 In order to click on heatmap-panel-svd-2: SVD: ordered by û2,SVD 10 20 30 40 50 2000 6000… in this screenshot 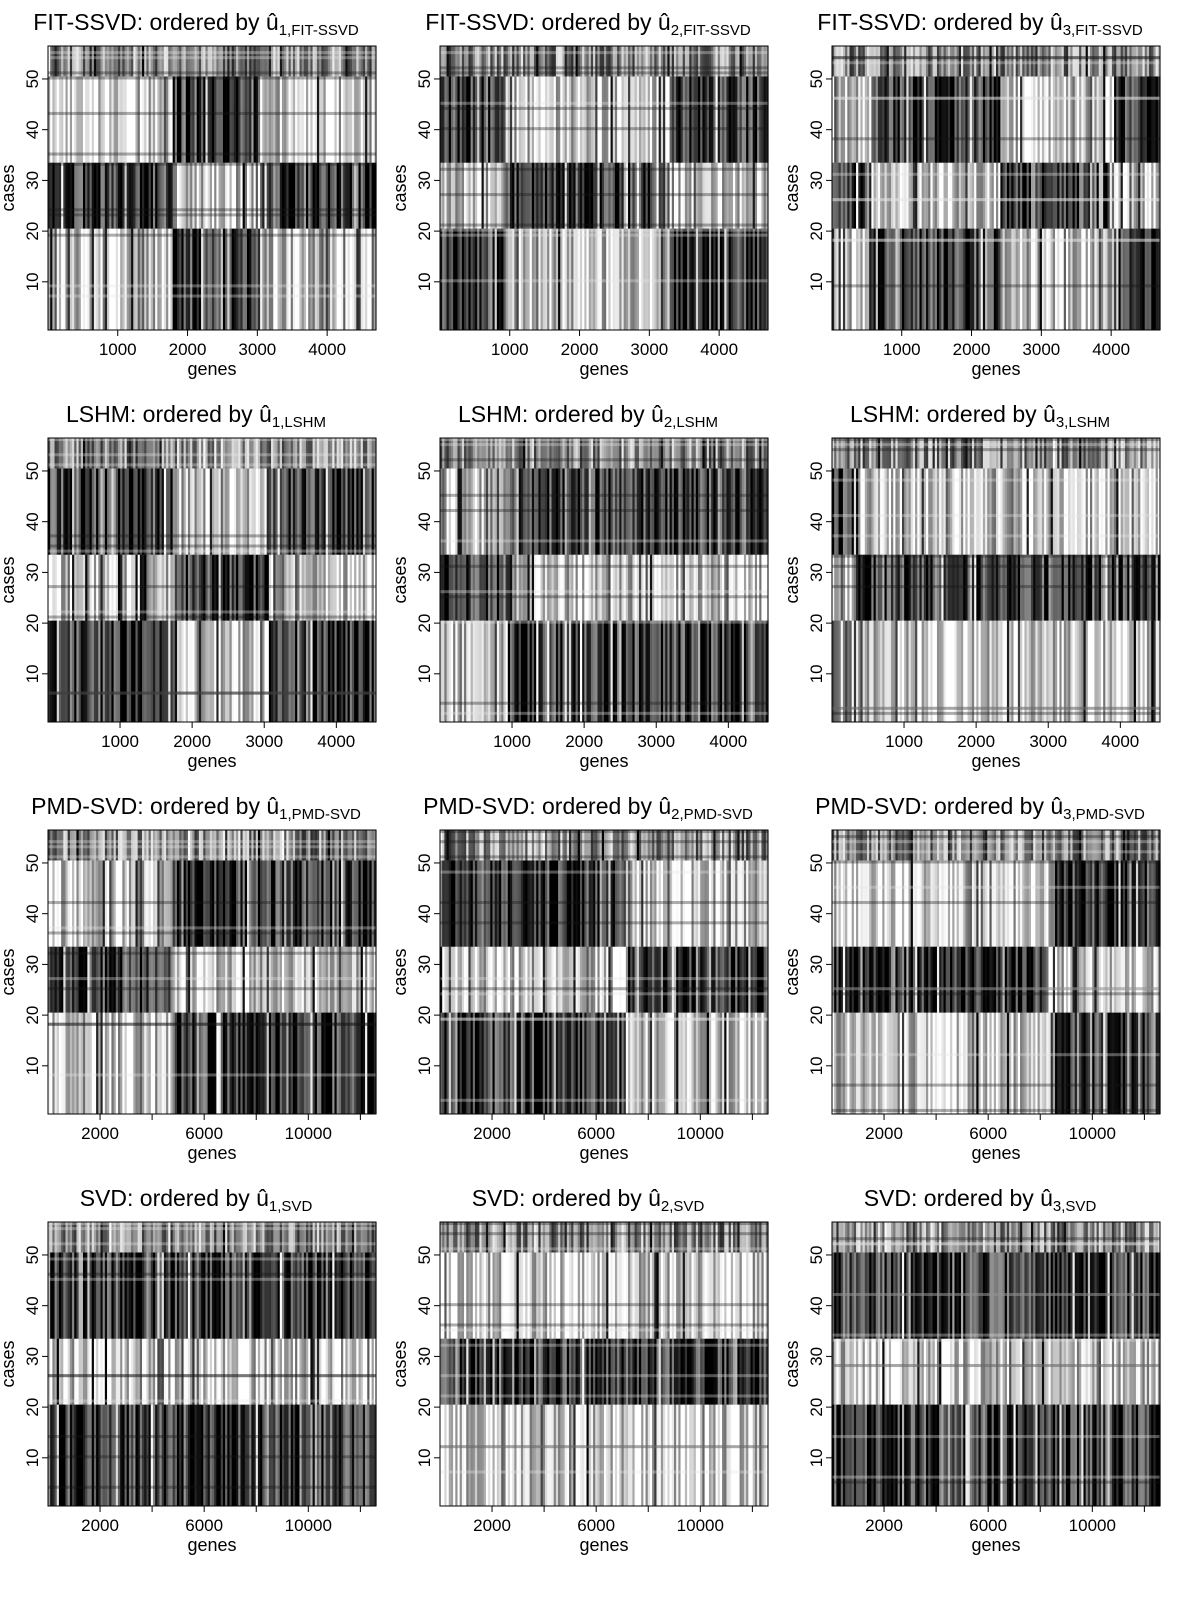, I will do `click(580, 1370)`.